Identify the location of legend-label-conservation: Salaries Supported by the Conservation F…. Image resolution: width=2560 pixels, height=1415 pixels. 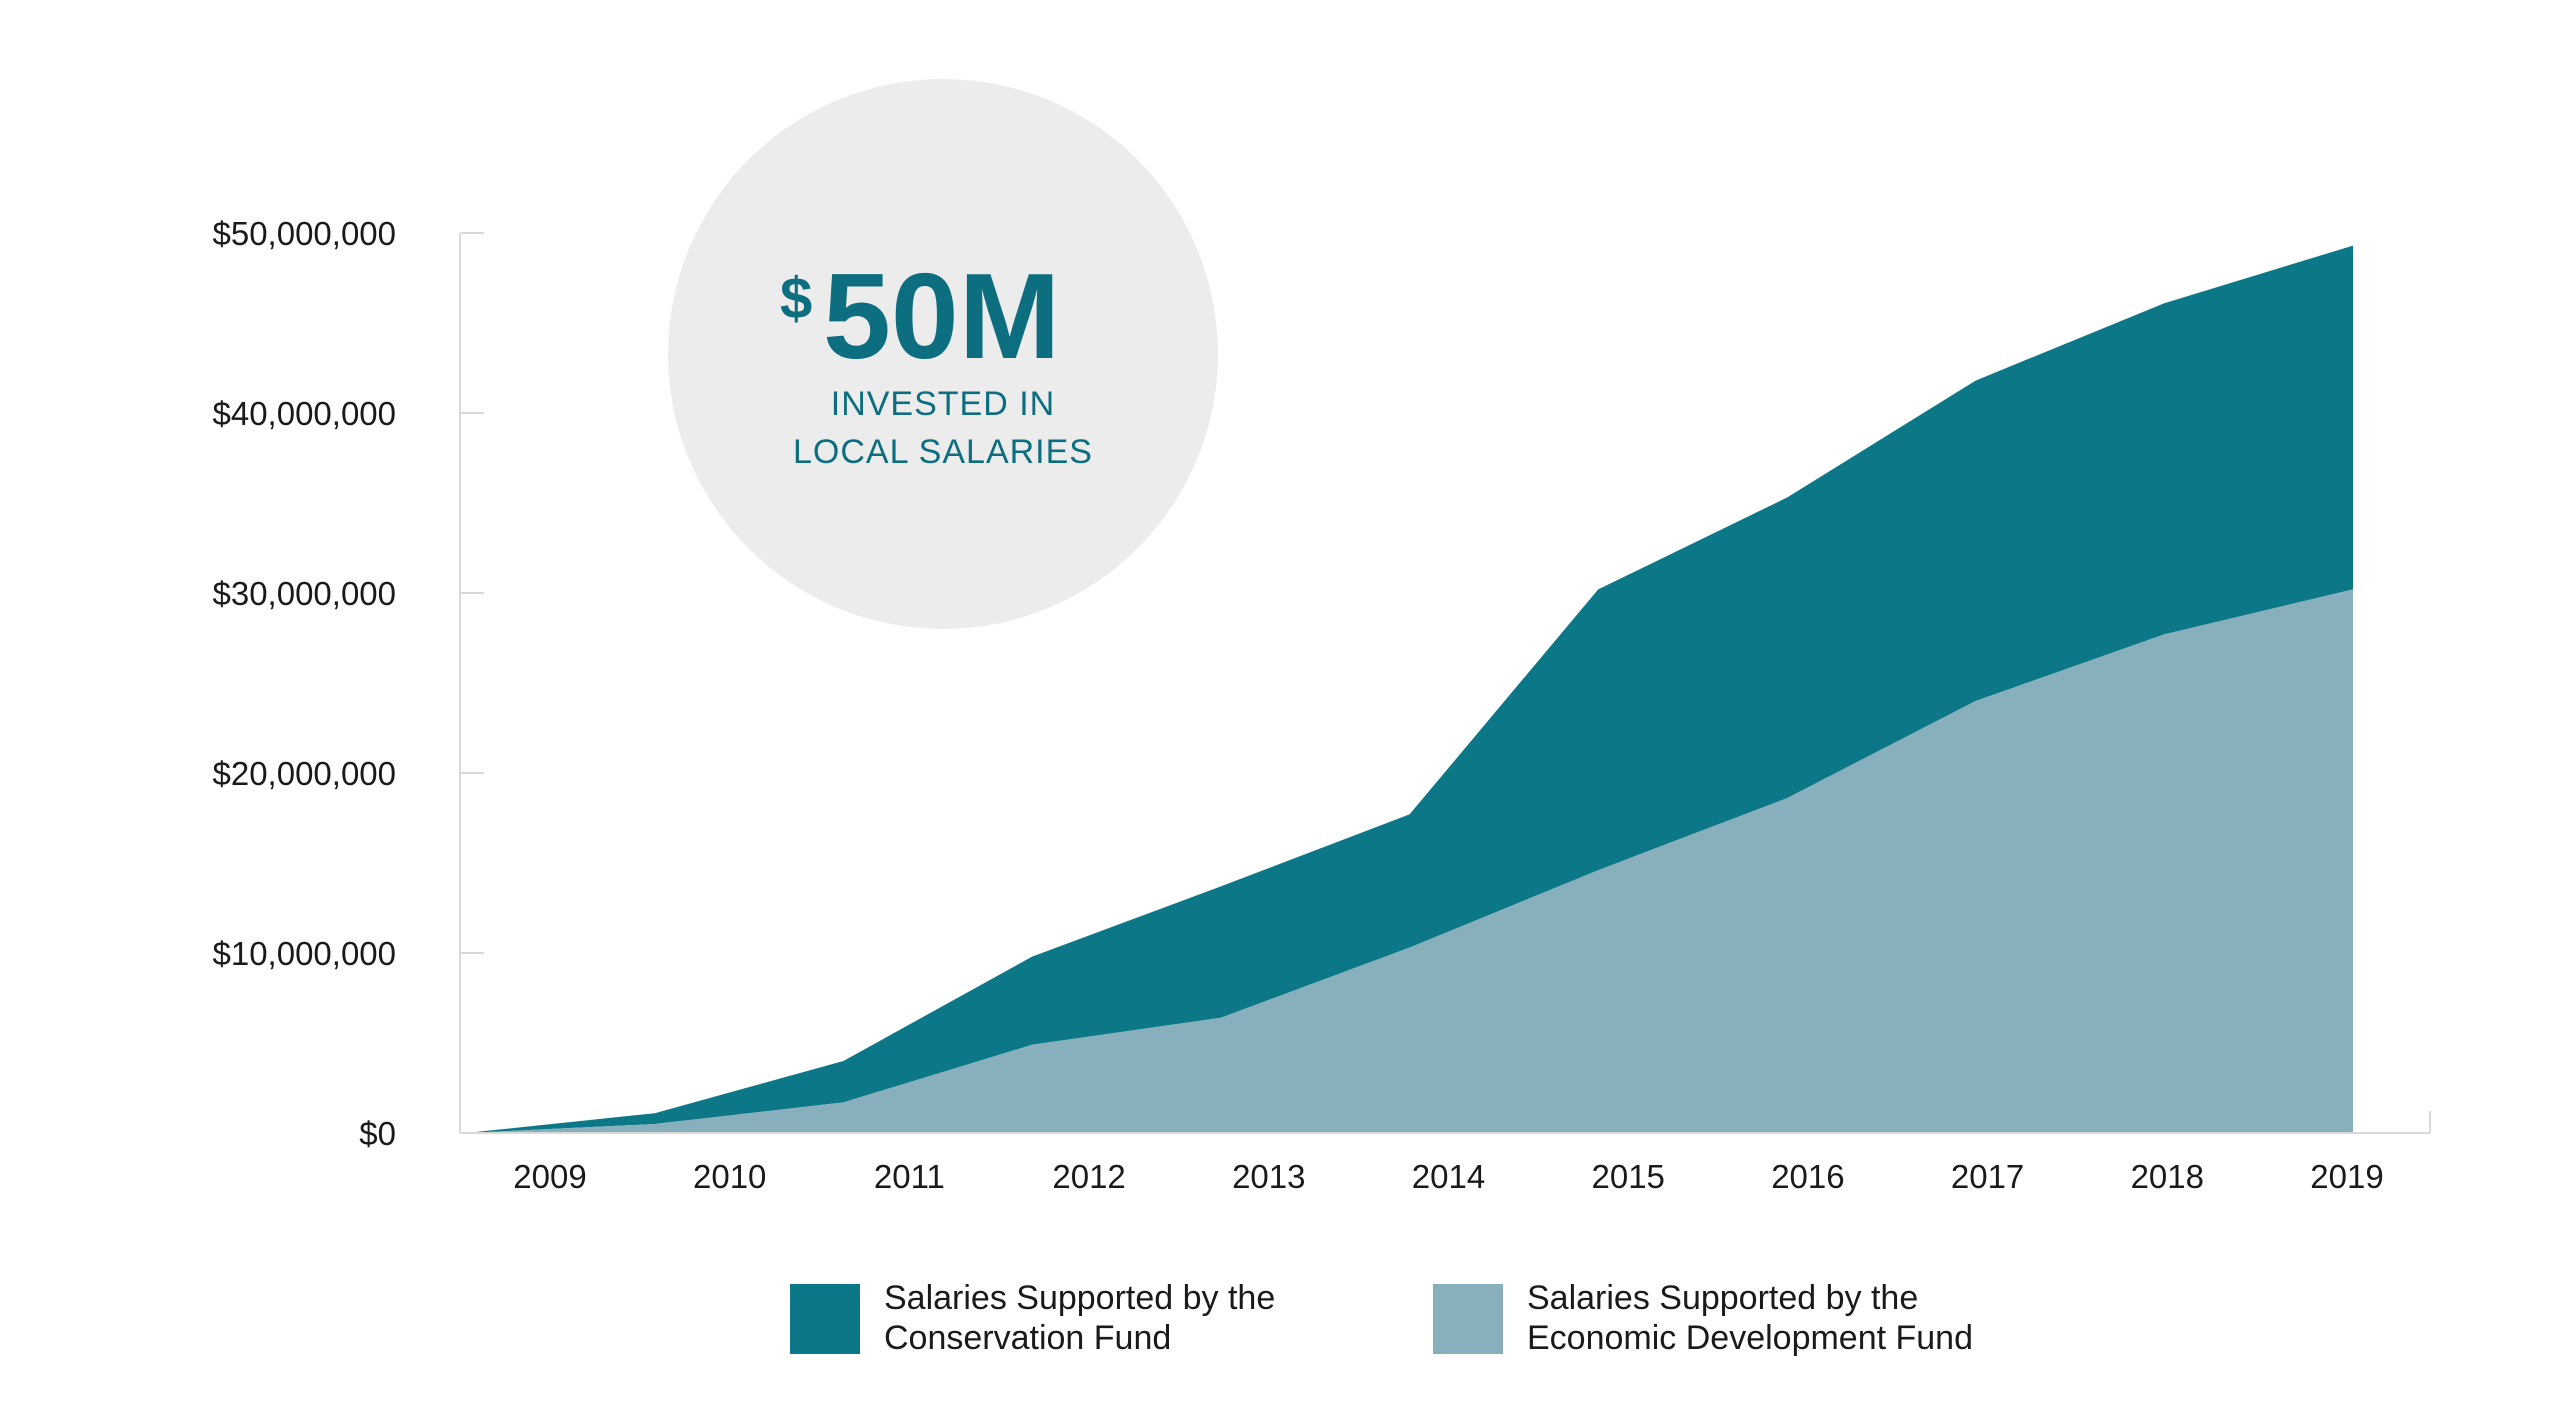
(1079, 1318).